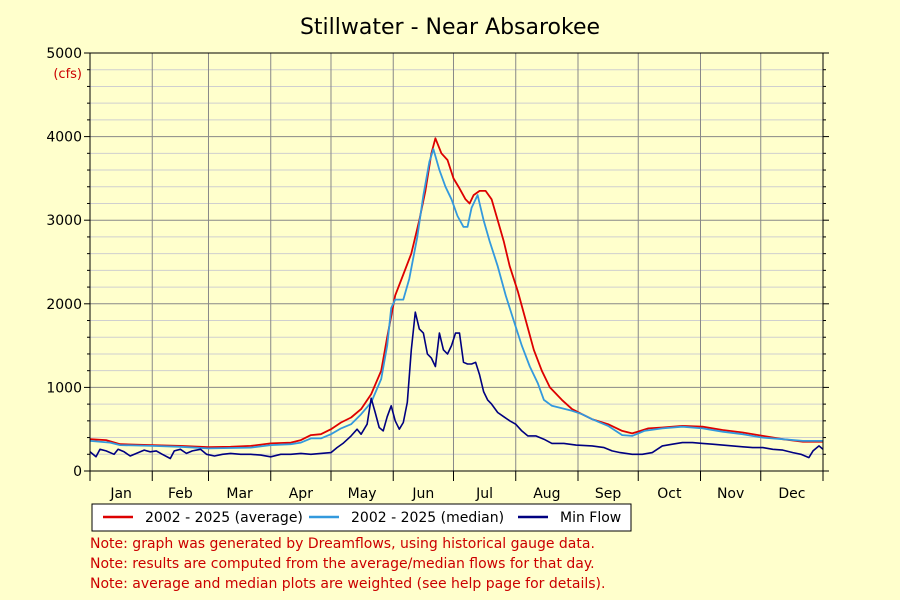 The width and height of the screenshot is (900, 600). Describe the element at coordinates (422, 494) in the screenshot. I see `x-tick-label: Jun` at that location.